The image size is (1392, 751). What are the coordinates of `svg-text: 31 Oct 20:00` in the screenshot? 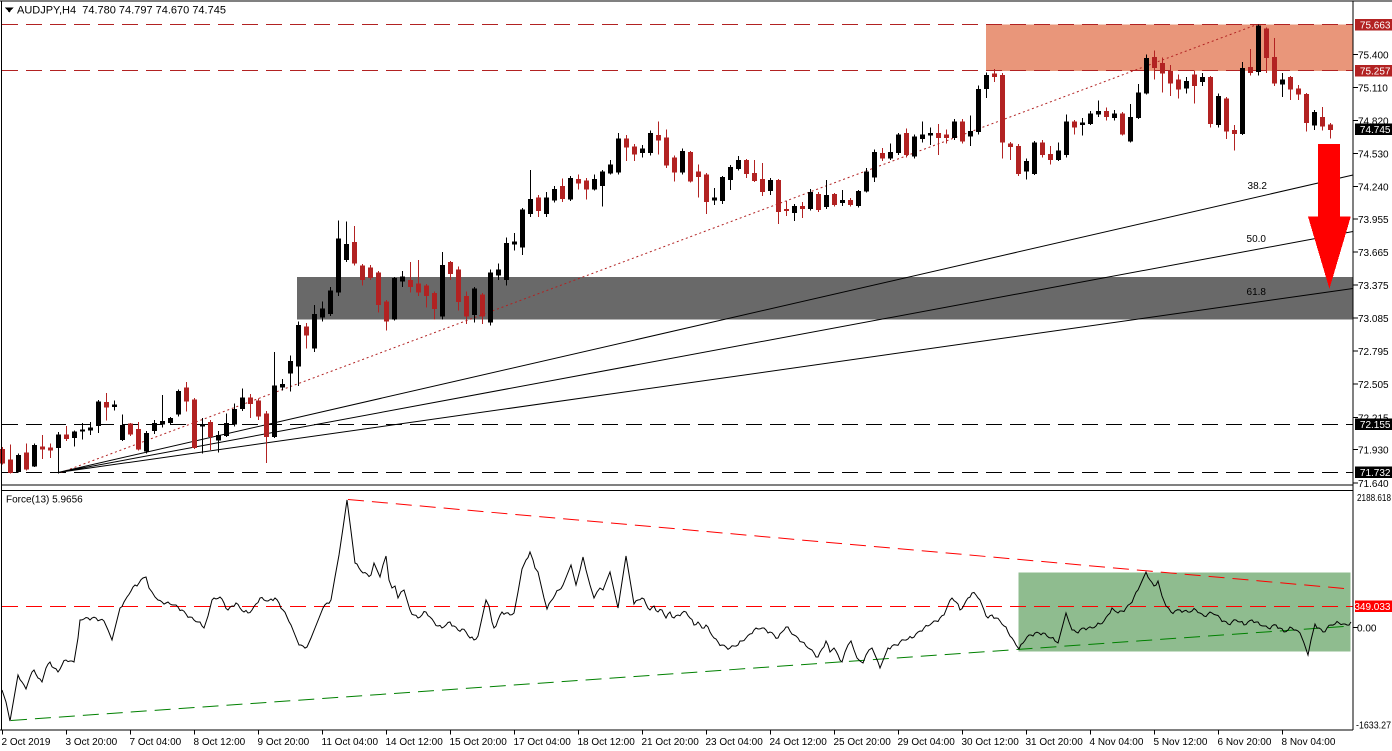 It's located at (1055, 742).